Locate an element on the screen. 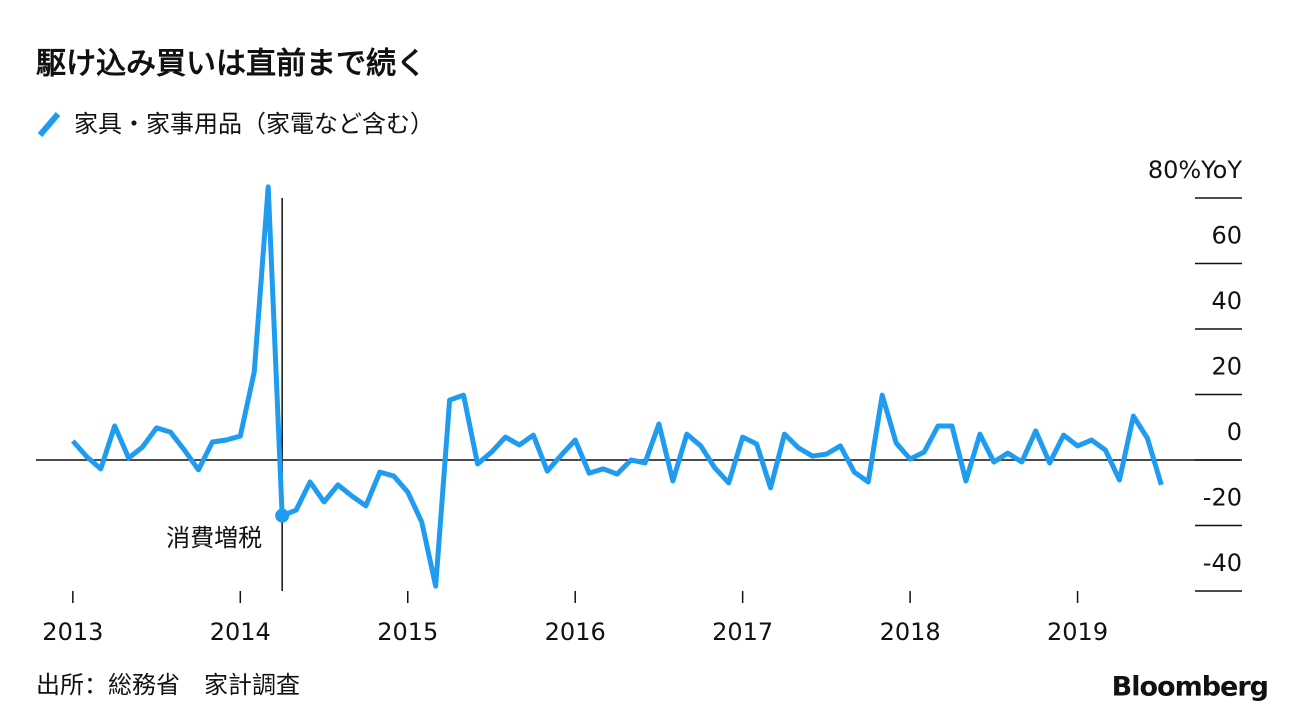 This screenshot has width=1296, height=714. x-tick-label: 2019 is located at coordinates (1077, 632).